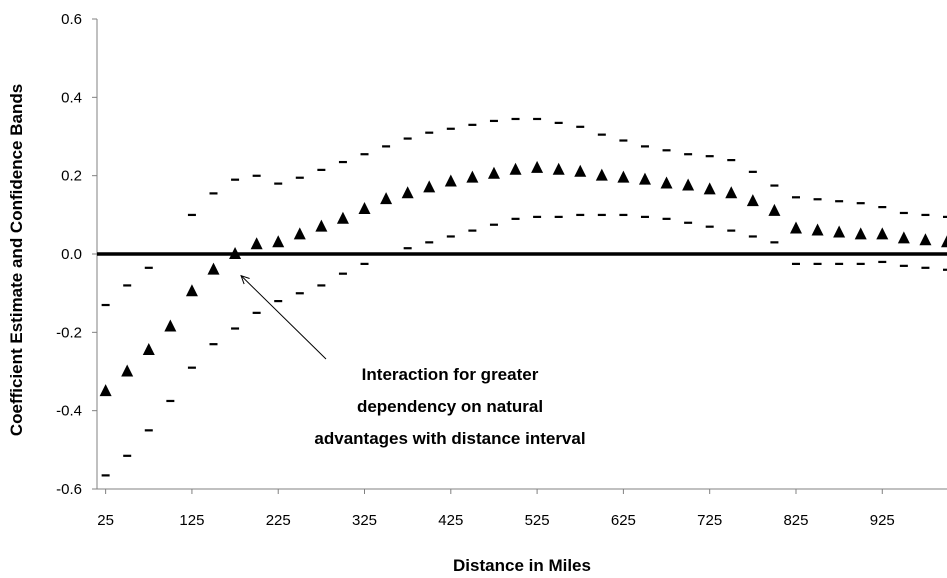 This screenshot has width=947, height=578. I want to click on y-tick-label: 0.0, so click(71, 254).